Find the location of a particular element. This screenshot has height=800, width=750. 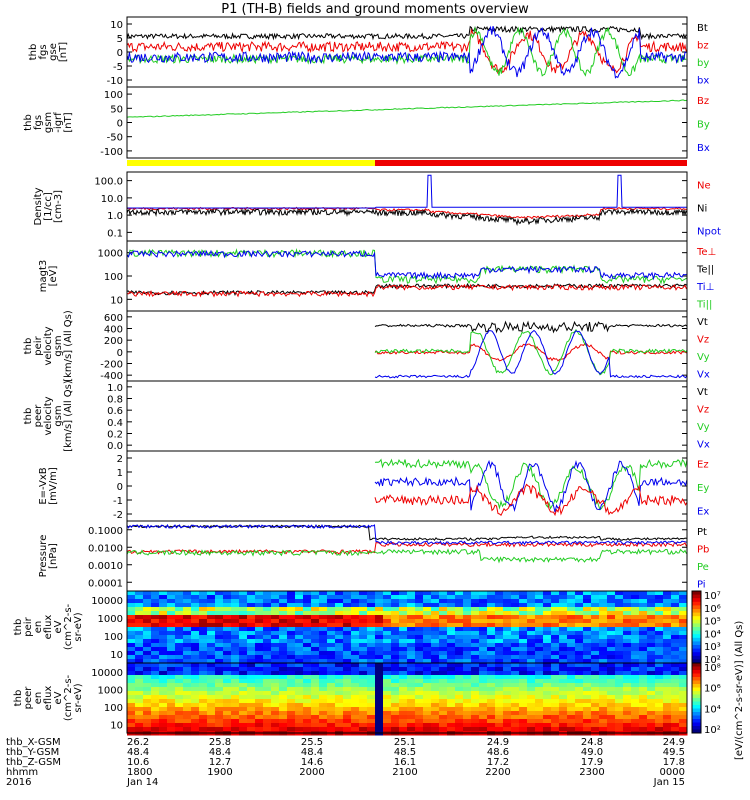

y-tick-label: 10 is located at coordinates (116, 25).